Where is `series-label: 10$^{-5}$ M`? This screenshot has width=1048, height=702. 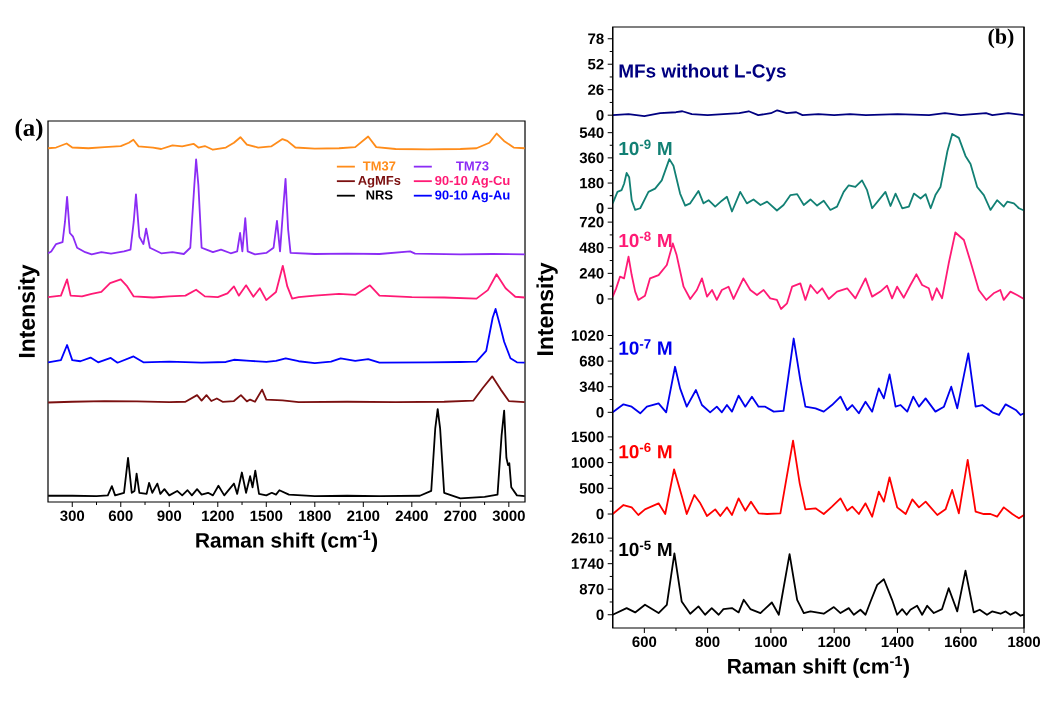 series-label: 10$^{-5}$ M is located at coordinates (645, 548).